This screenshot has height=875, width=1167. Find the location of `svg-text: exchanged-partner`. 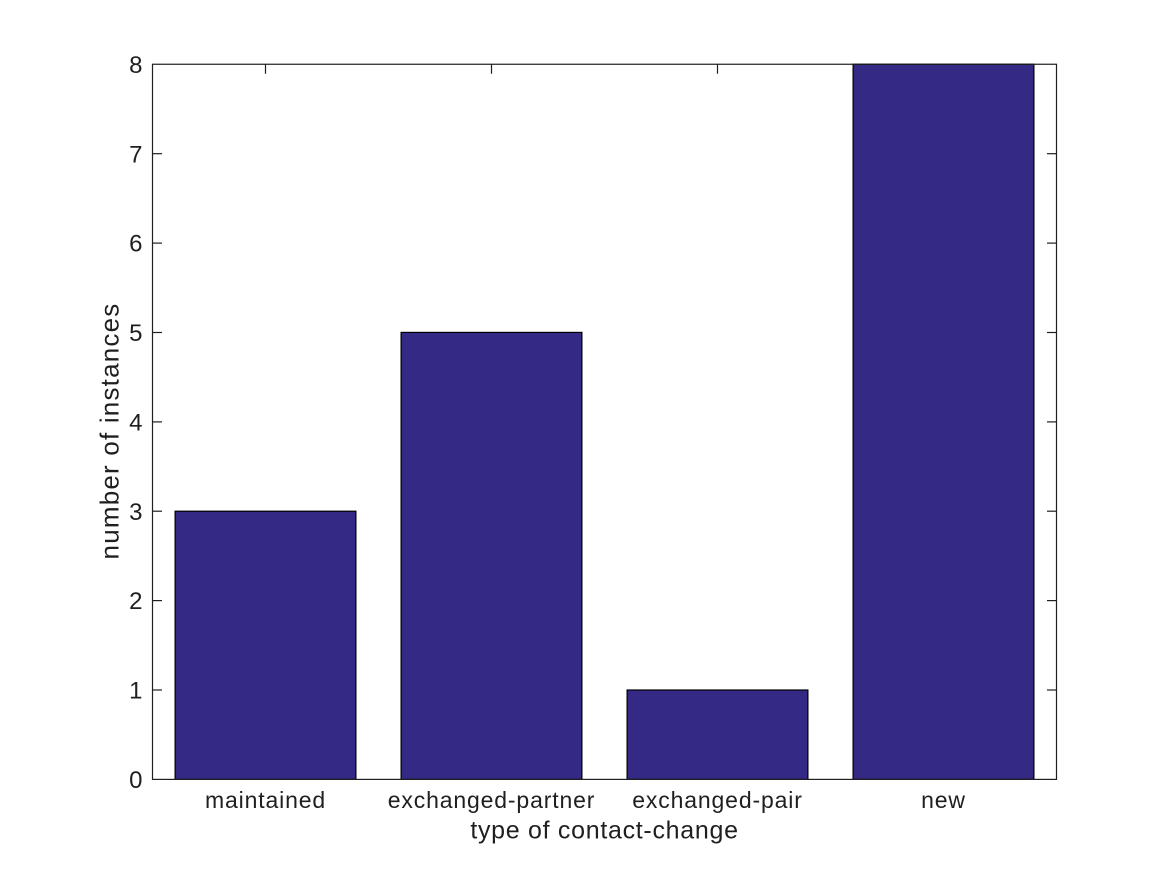

svg-text: exchanged-partner is located at coordinates (492, 800).